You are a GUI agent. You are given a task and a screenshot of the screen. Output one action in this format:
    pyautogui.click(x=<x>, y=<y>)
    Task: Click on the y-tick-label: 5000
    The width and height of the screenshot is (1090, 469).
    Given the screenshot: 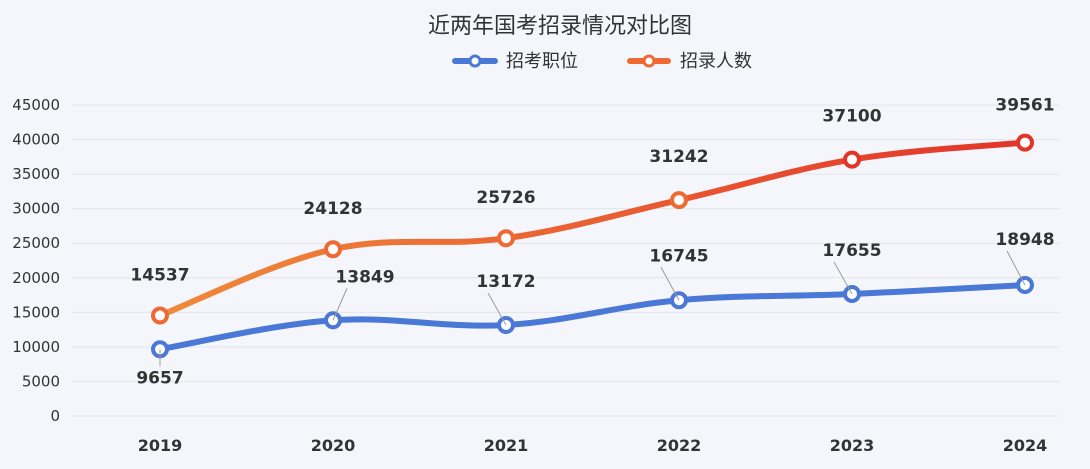 What is the action you would take?
    pyautogui.click(x=41, y=381)
    